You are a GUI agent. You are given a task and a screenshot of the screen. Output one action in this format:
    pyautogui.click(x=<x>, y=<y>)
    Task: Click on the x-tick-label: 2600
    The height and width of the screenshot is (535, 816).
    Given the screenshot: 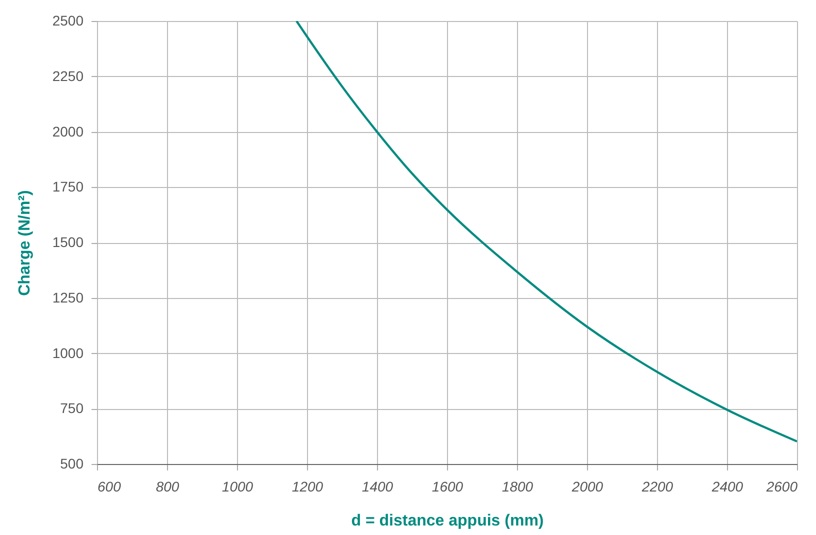 What is the action you would take?
    pyautogui.click(x=781, y=486)
    